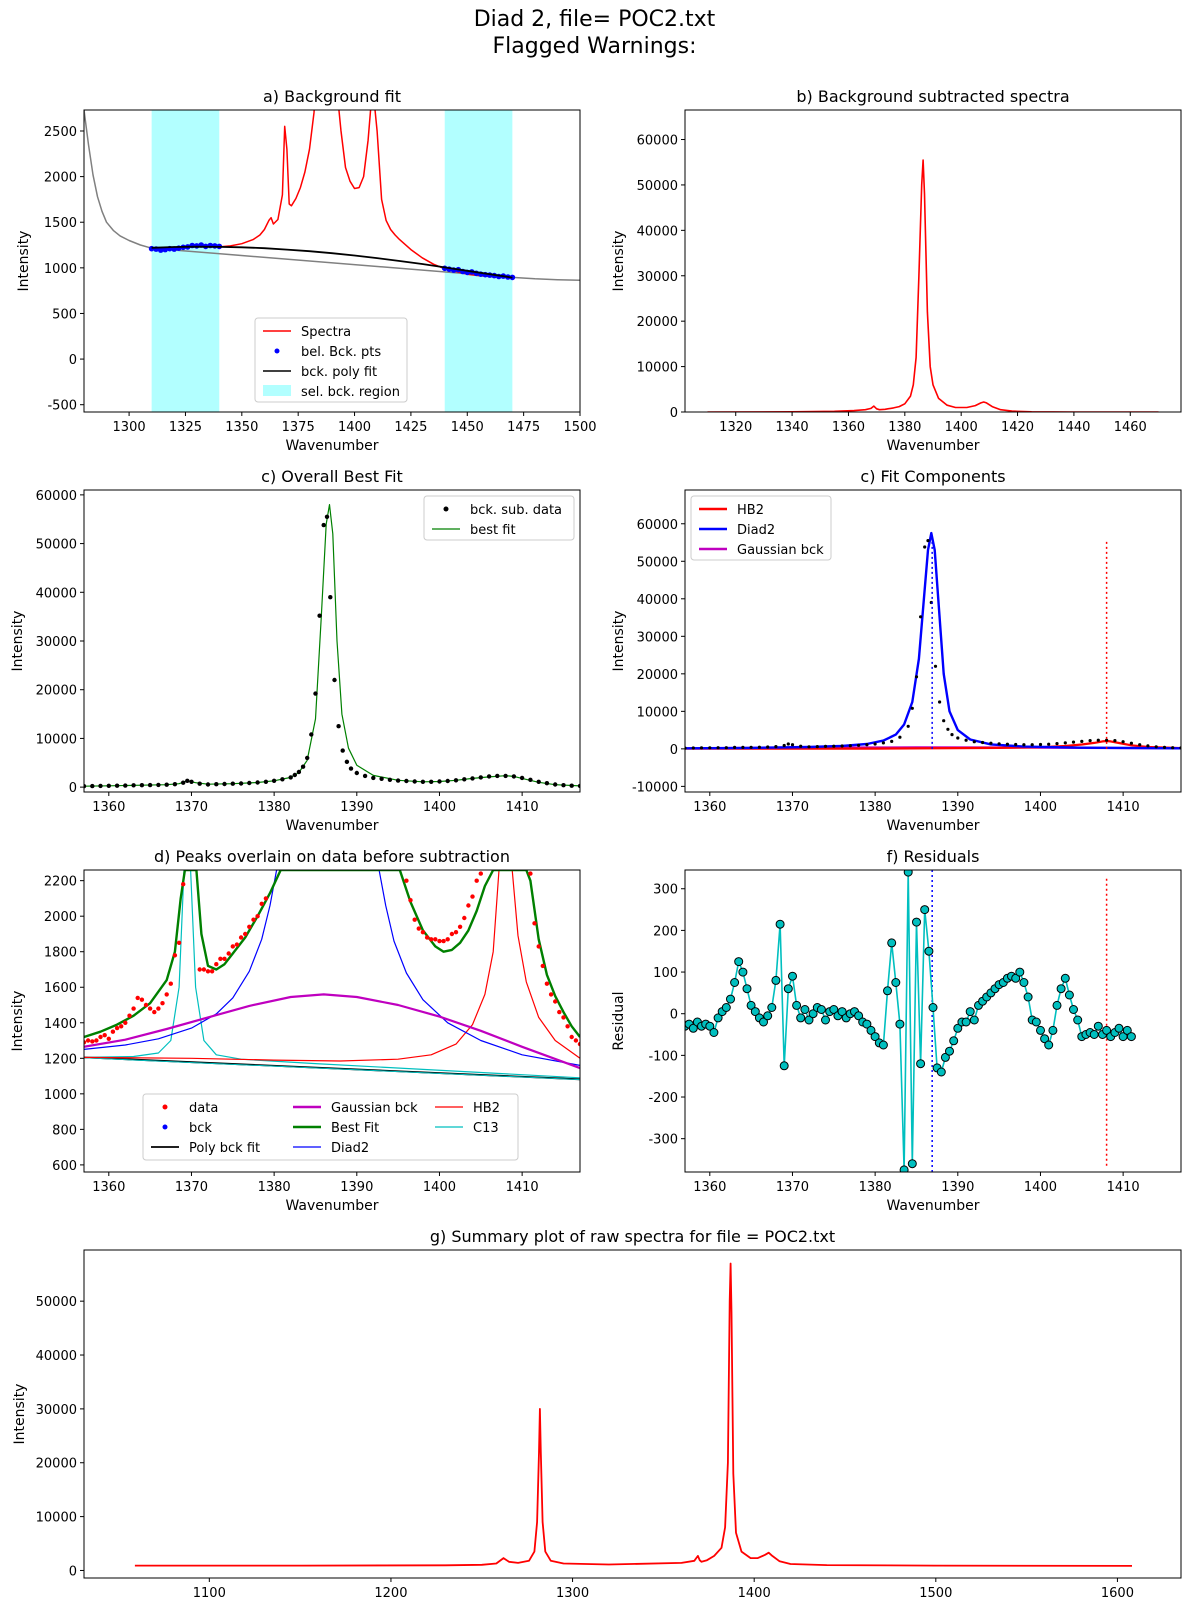 This screenshot has width=1189, height=1605. What do you see at coordinates (1073, 427) in the screenshot?
I see `x-tick-label: 1440` at bounding box center [1073, 427].